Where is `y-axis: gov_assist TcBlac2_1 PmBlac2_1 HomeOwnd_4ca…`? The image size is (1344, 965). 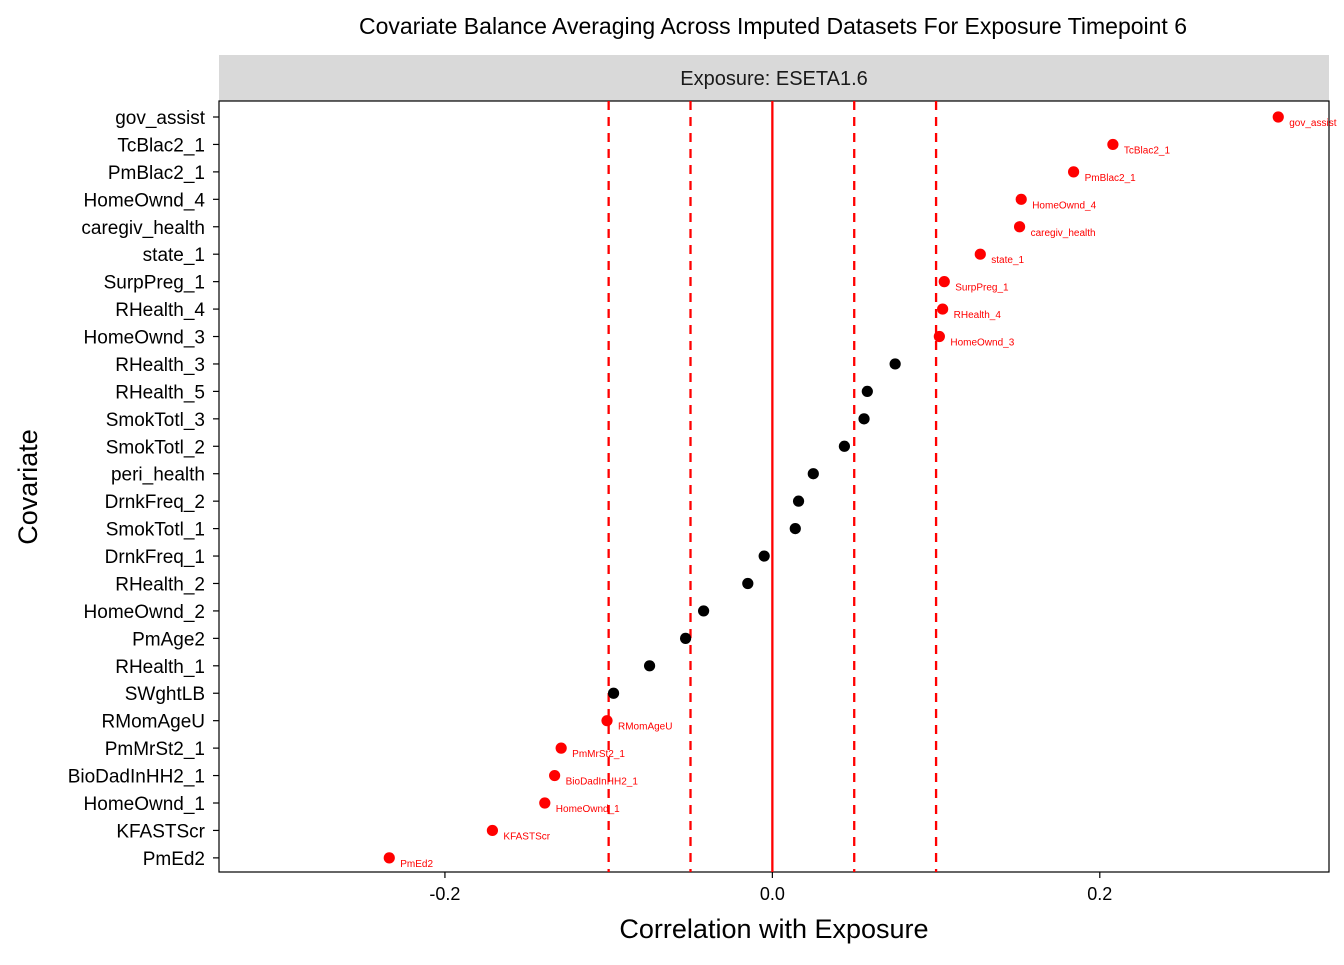
y-axis: gov_assist TcBlac2_1 PmBlac2_1 HomeOwnd_4ca… is located at coordinates (143, 489).